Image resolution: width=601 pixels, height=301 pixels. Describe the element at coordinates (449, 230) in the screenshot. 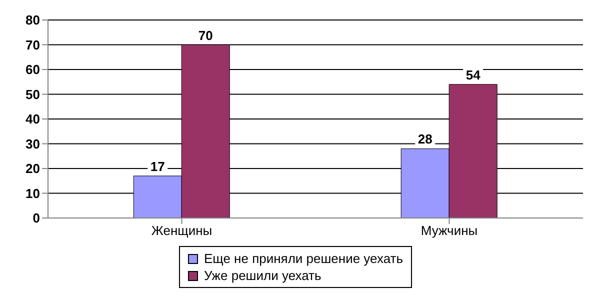

I see `x-tick-label: Мужчины` at that location.